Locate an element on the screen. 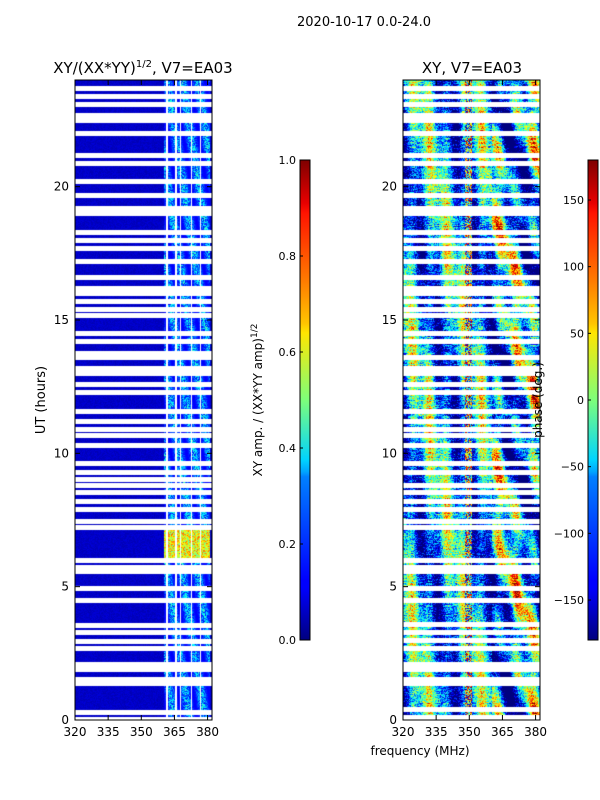 Image resolution: width=600 pixels, height=800 pixels. phase-colorbar-tick-label: −100 is located at coordinates (569, 533).